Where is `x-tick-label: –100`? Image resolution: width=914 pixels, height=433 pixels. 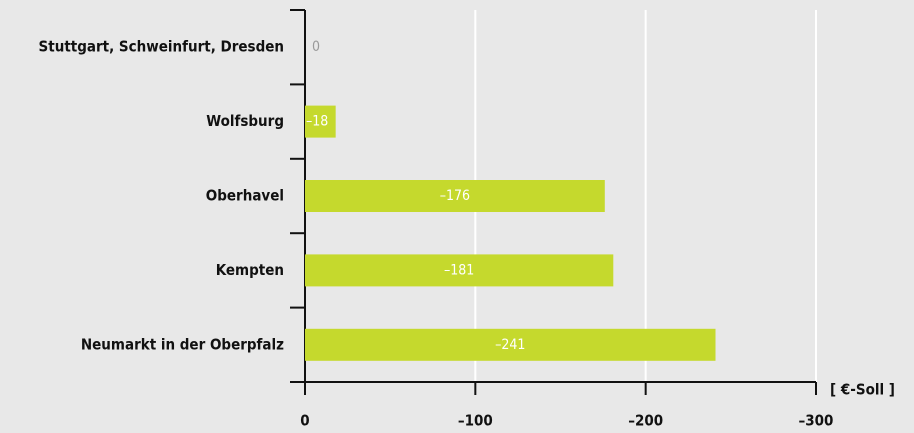 x-tick-label: –100 is located at coordinates (475, 421).